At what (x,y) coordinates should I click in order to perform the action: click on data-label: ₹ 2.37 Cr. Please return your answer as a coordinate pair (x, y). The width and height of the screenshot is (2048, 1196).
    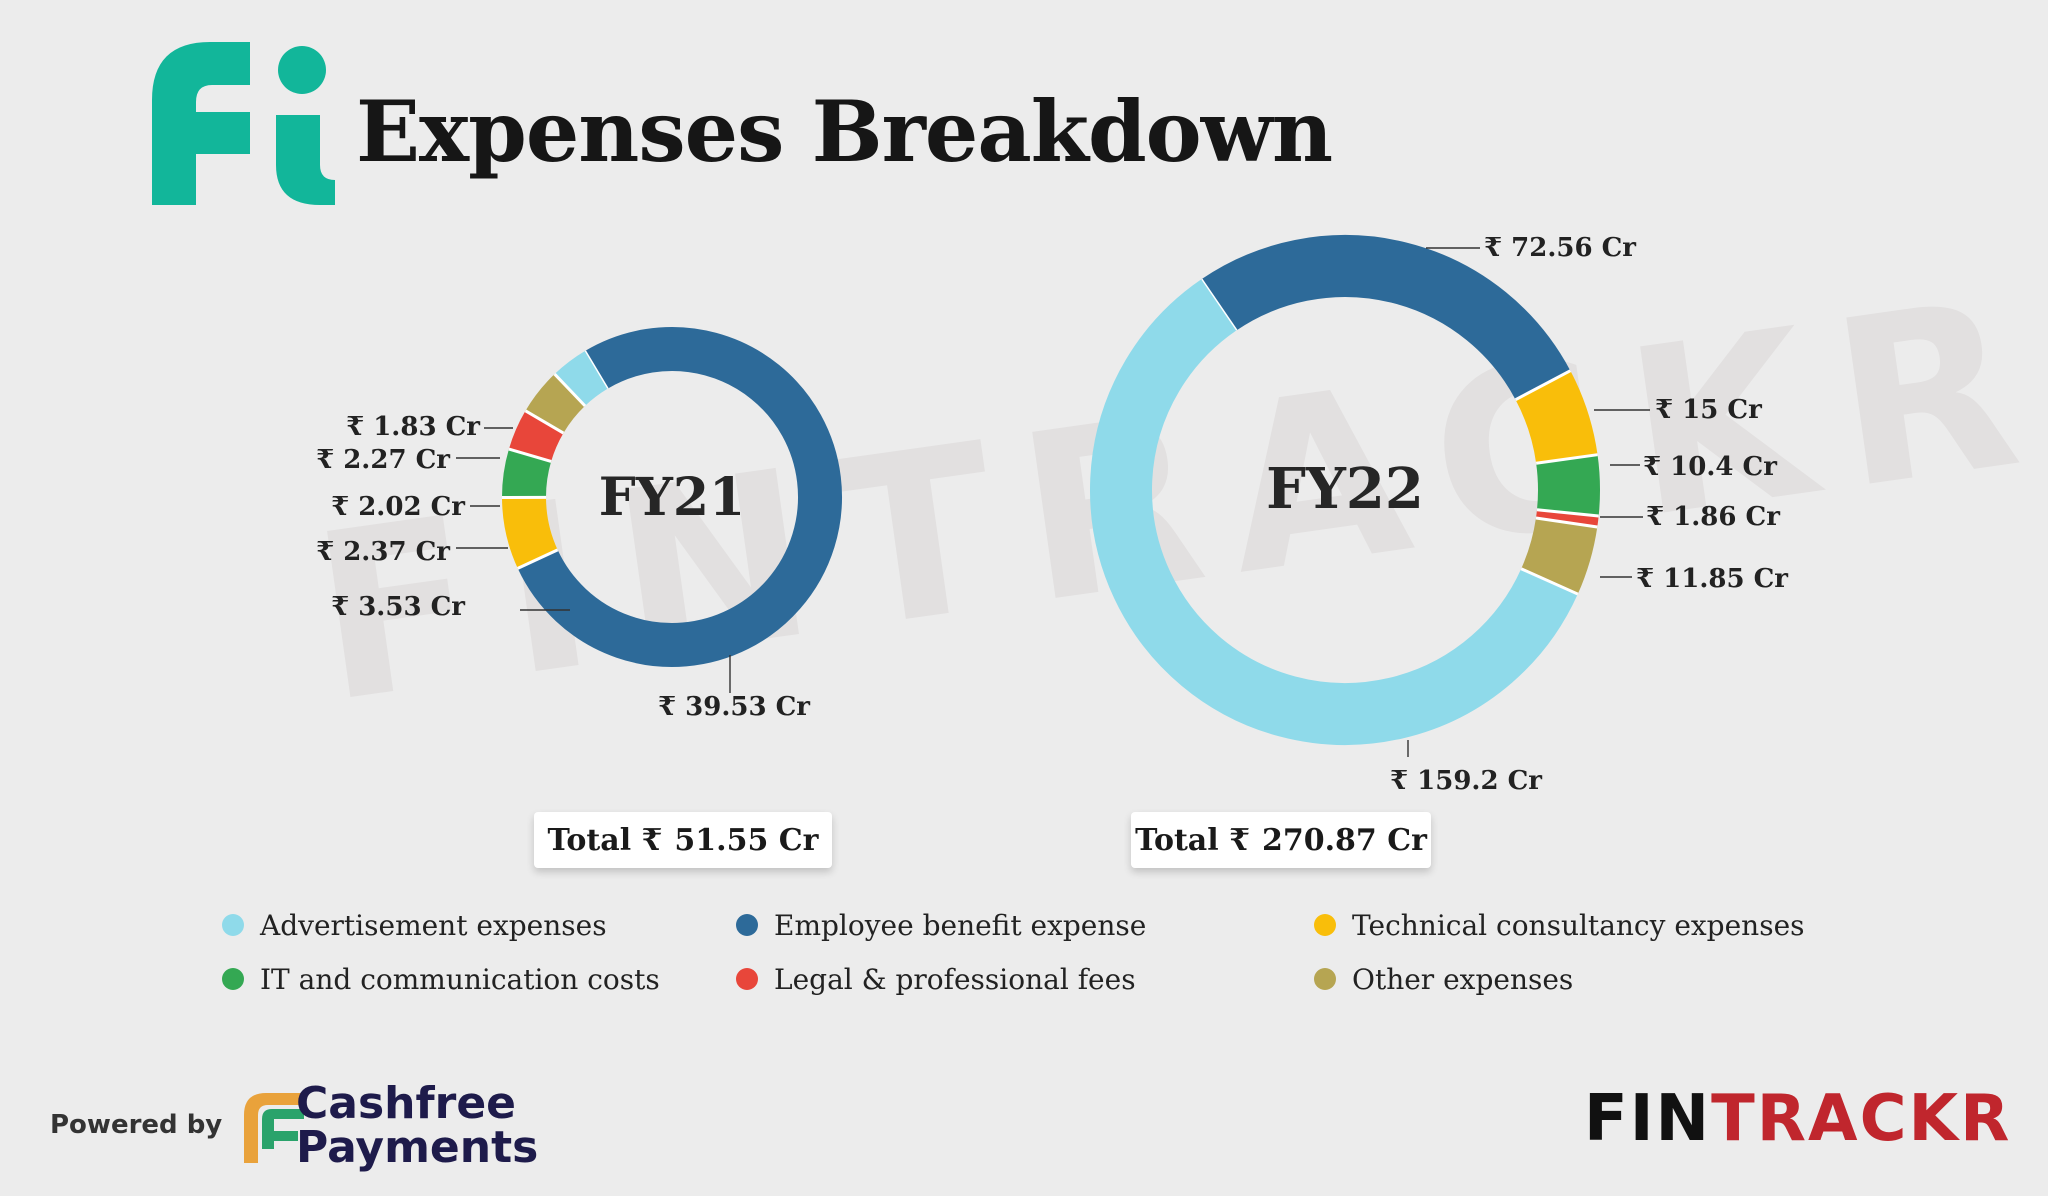
    Looking at the image, I should click on (383, 552).